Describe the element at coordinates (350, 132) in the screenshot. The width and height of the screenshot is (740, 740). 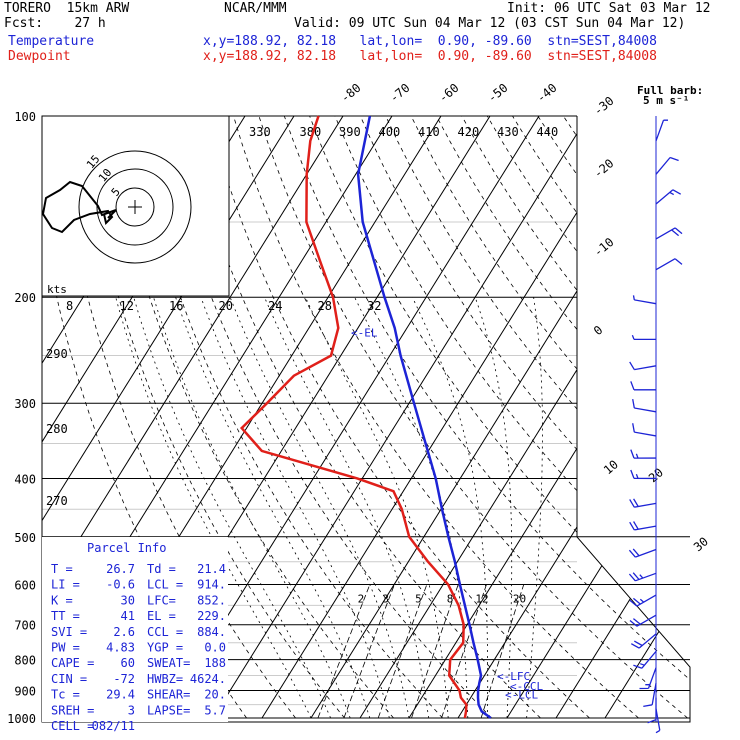
I see `theta-label: 390` at that location.